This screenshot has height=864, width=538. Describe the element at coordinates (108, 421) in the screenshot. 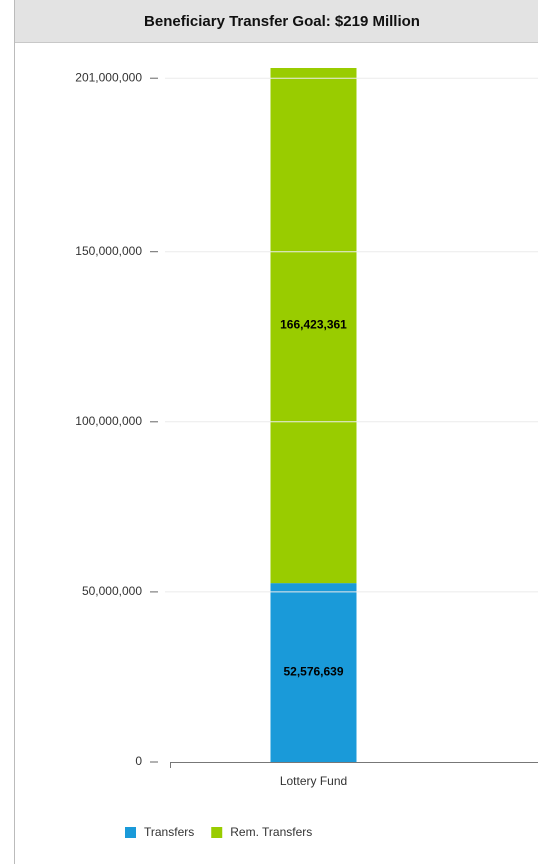

I see `y-tick-label: 100,000,000` at that location.